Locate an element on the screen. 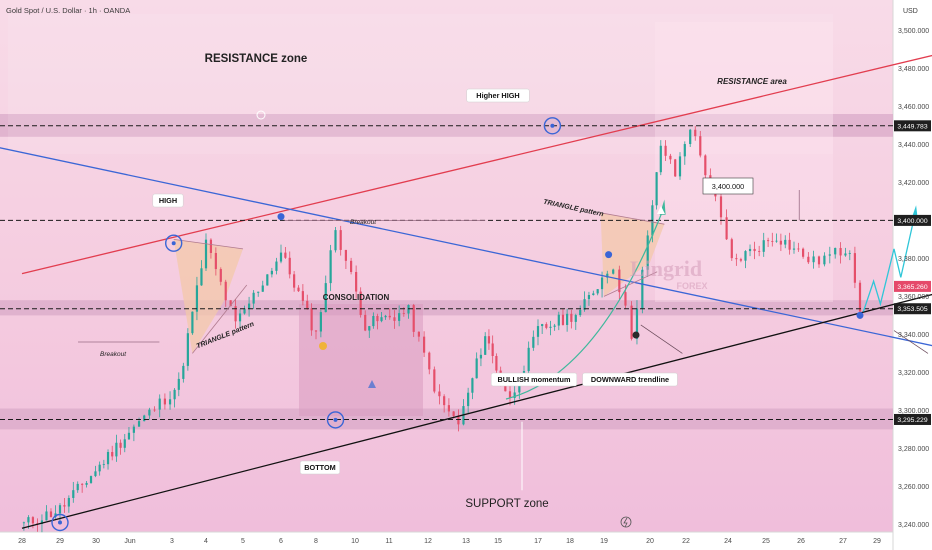 Image resolution: width=932 pixels, height=550 pixels. x-tick-label: 24 is located at coordinates (728, 541).